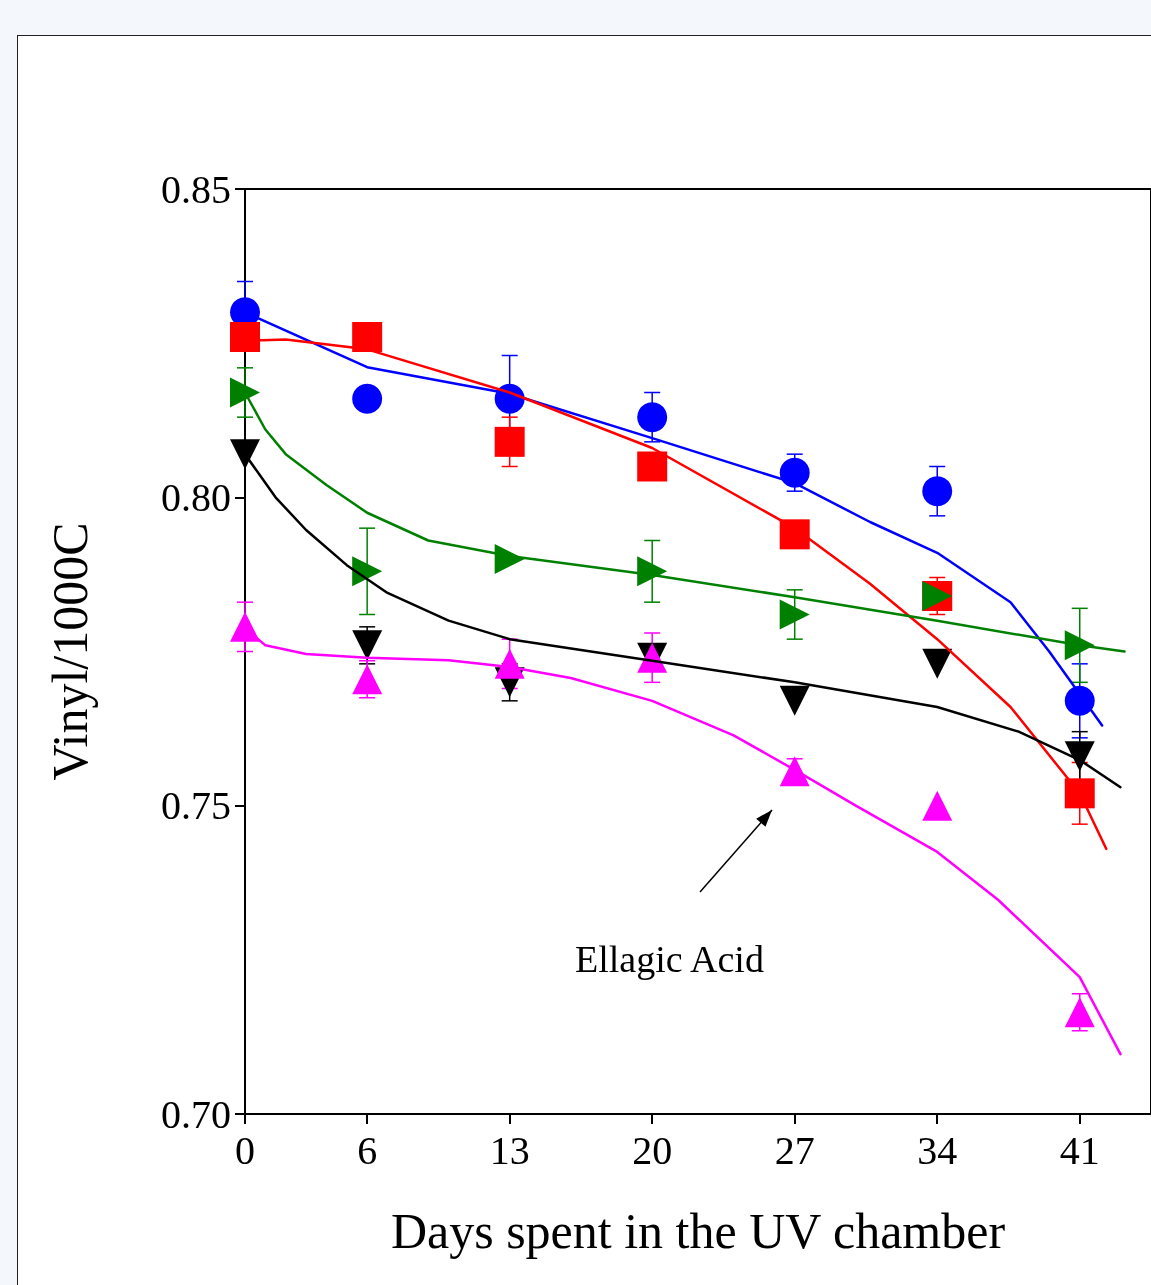 Image resolution: width=1151 pixels, height=1285 pixels. I want to click on y-tick-label: 0.80, so click(196, 497).